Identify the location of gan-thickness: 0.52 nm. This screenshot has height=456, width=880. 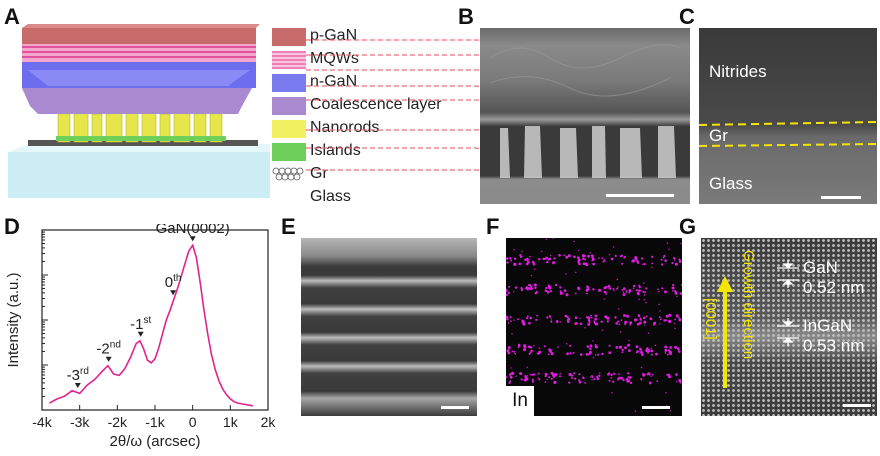
(834, 287).